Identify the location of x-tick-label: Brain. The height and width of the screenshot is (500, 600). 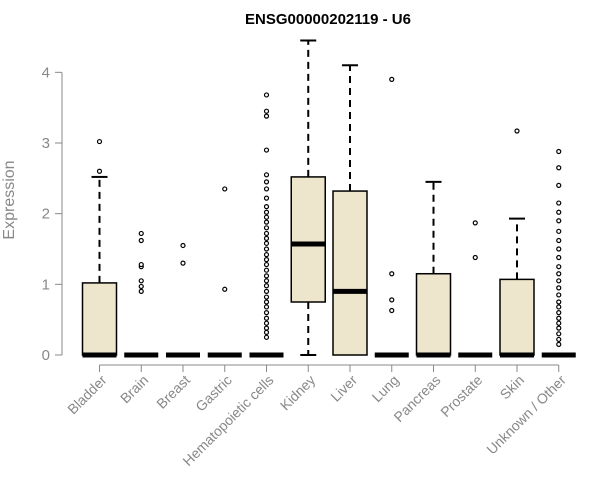
(134, 389).